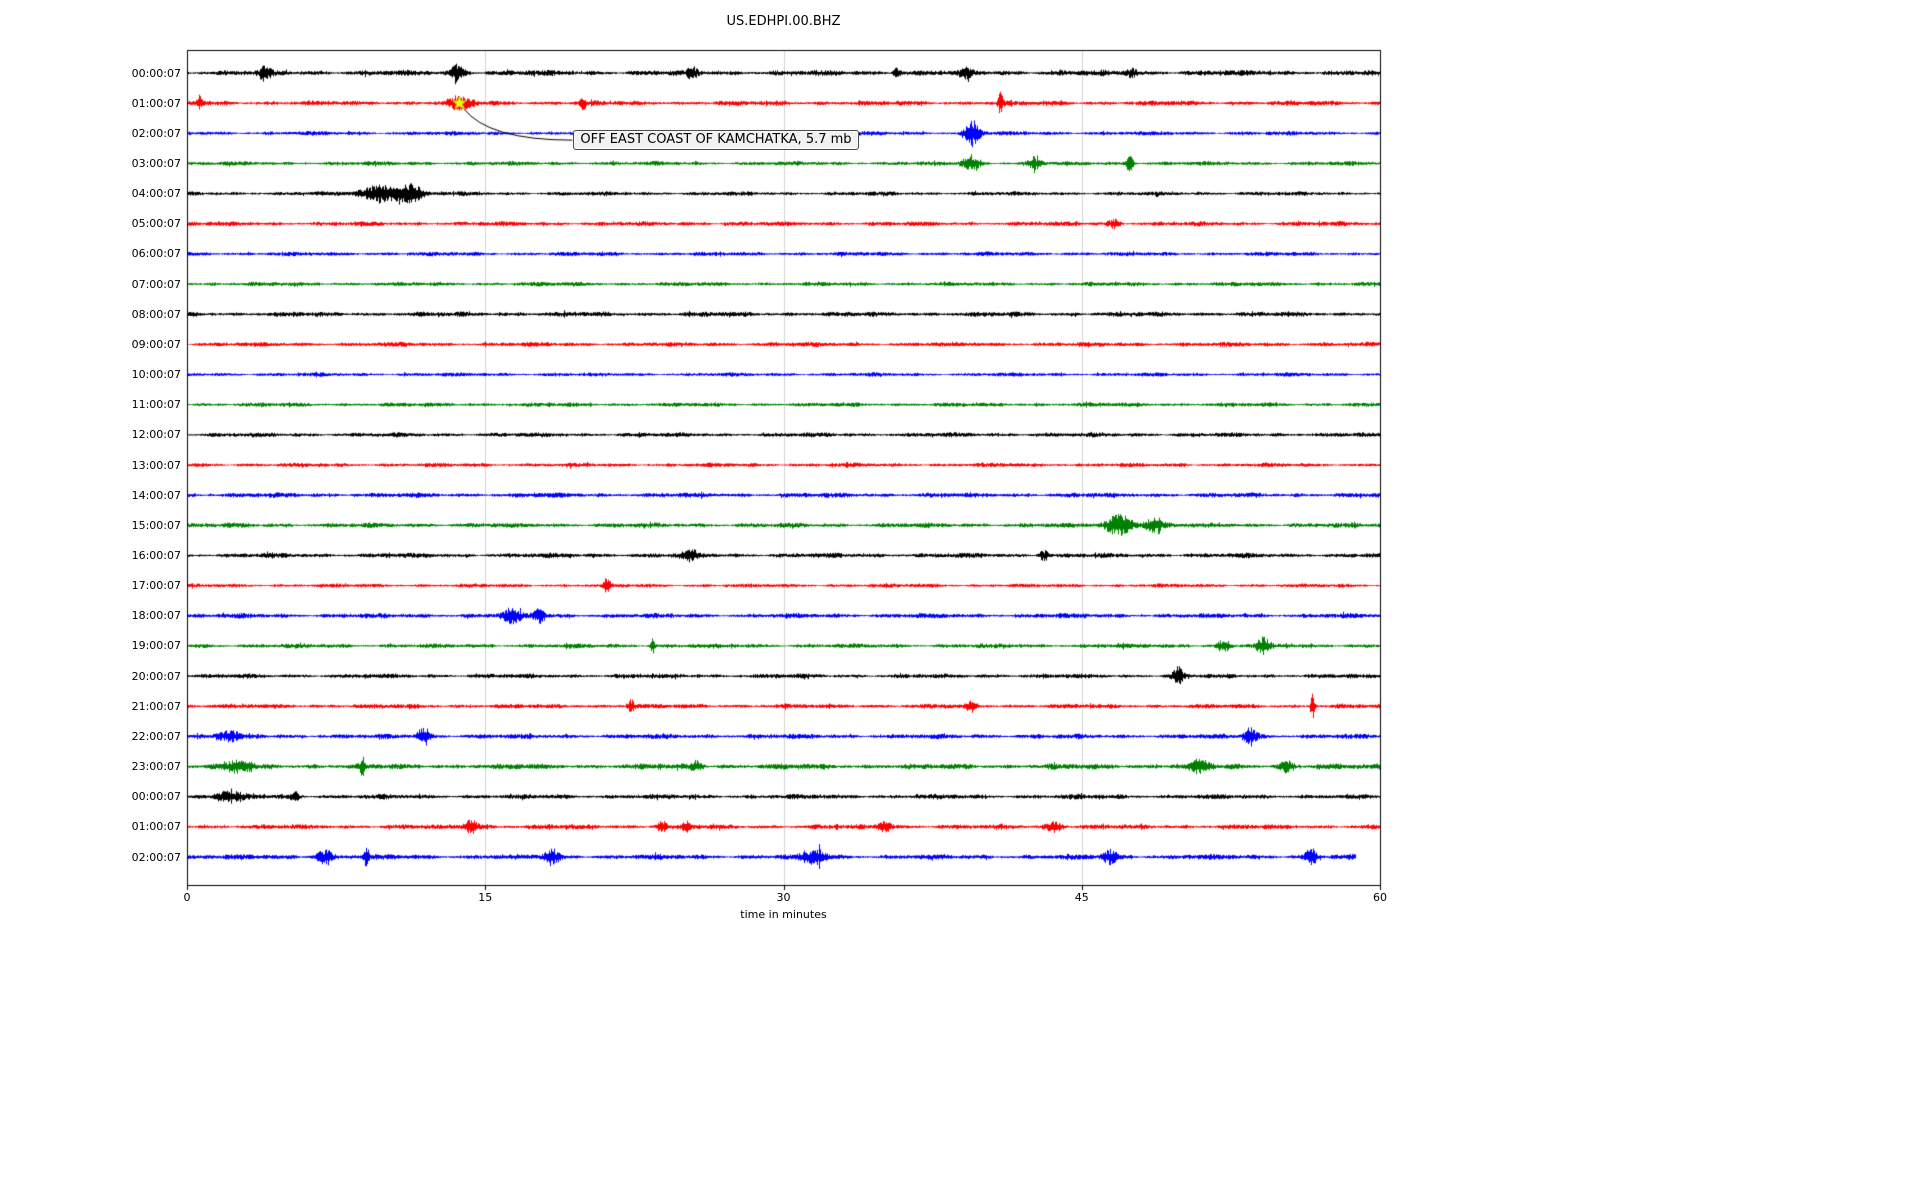 This screenshot has height=1200, width=1920. Describe the element at coordinates (716, 140) in the screenshot. I see `event-annotation: OFF EAST COAST OF KAMCHATKA, 5.7 mb` at that location.